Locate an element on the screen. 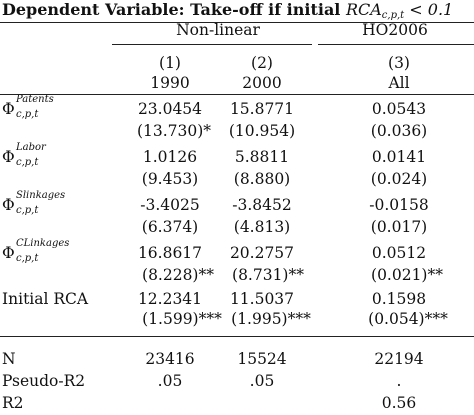  coef-initial-rca-2: 11.5037 is located at coordinates (262, 299).